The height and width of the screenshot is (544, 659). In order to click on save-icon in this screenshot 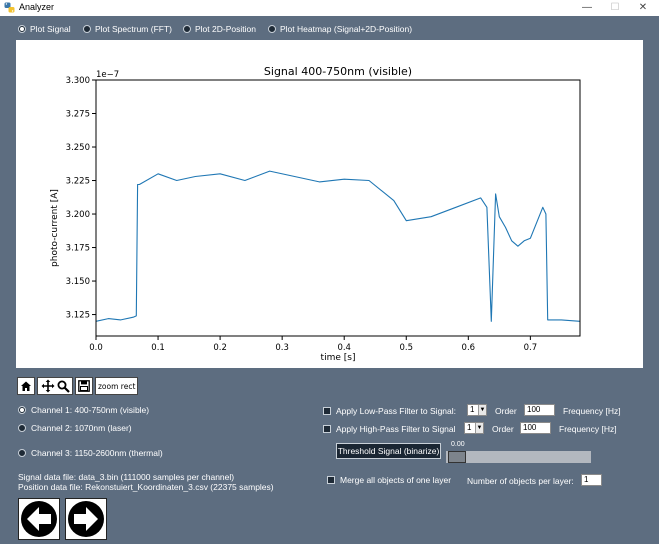, I will do `click(84, 386)`.